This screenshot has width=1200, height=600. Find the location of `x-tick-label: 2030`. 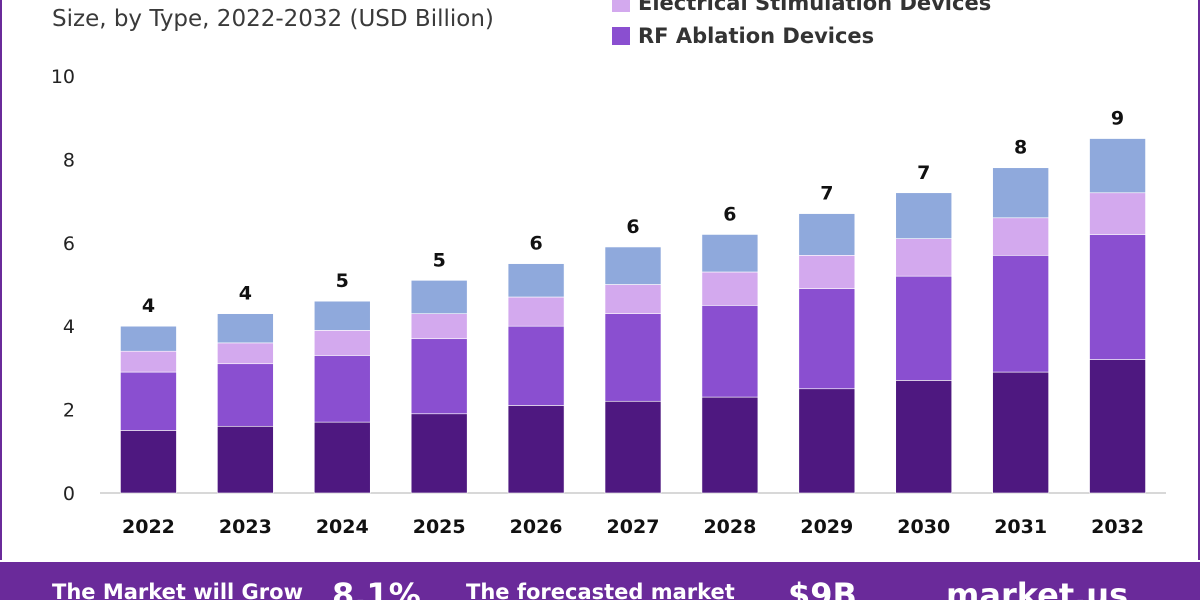

x-tick-label: 2030 is located at coordinates (923, 527).